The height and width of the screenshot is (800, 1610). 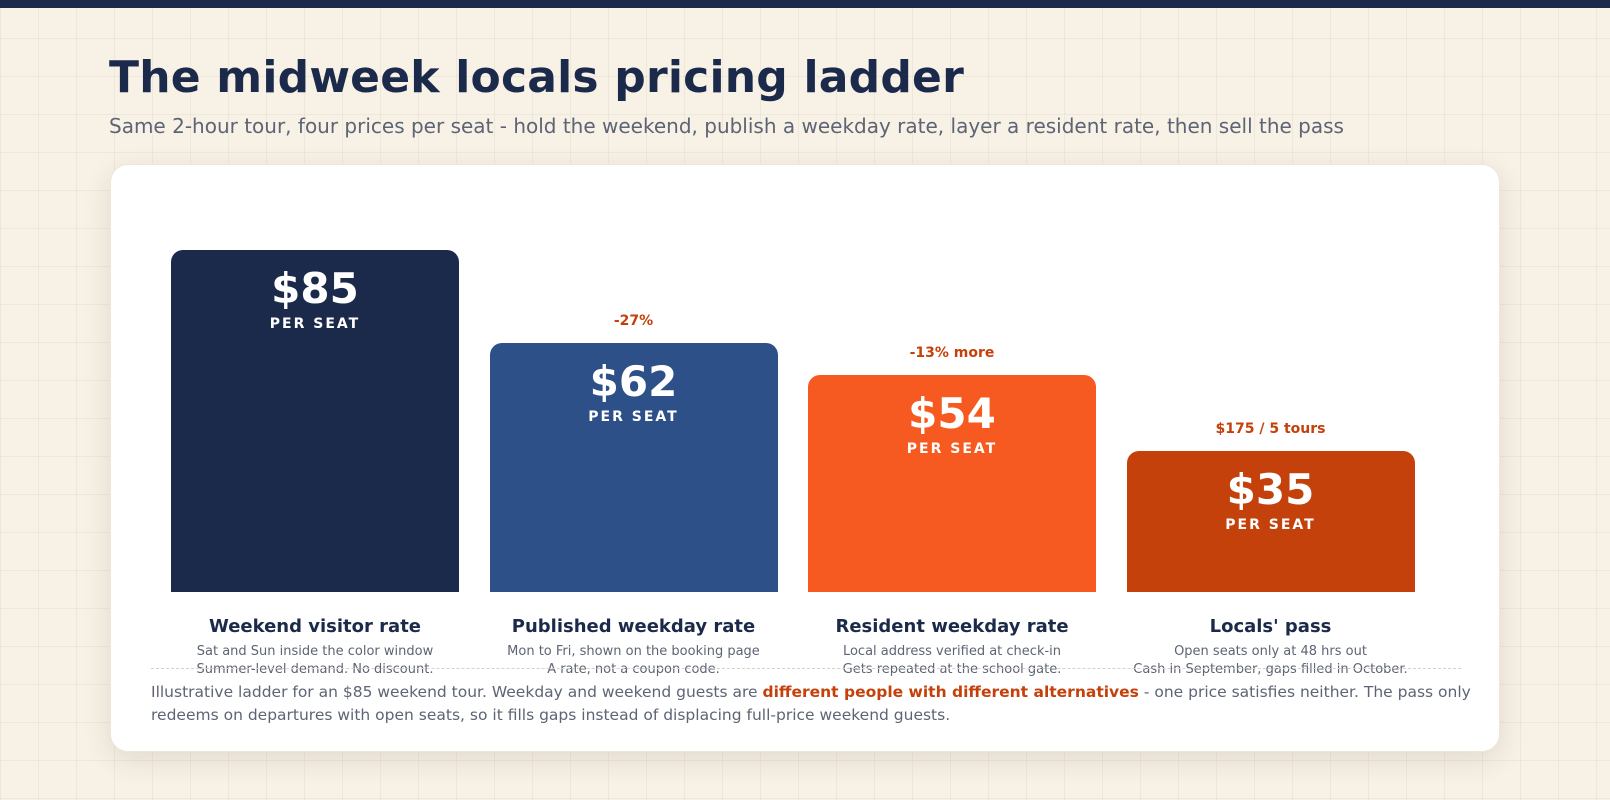 I want to click on bar: $35 PER SEAT, so click(x=1270, y=521).